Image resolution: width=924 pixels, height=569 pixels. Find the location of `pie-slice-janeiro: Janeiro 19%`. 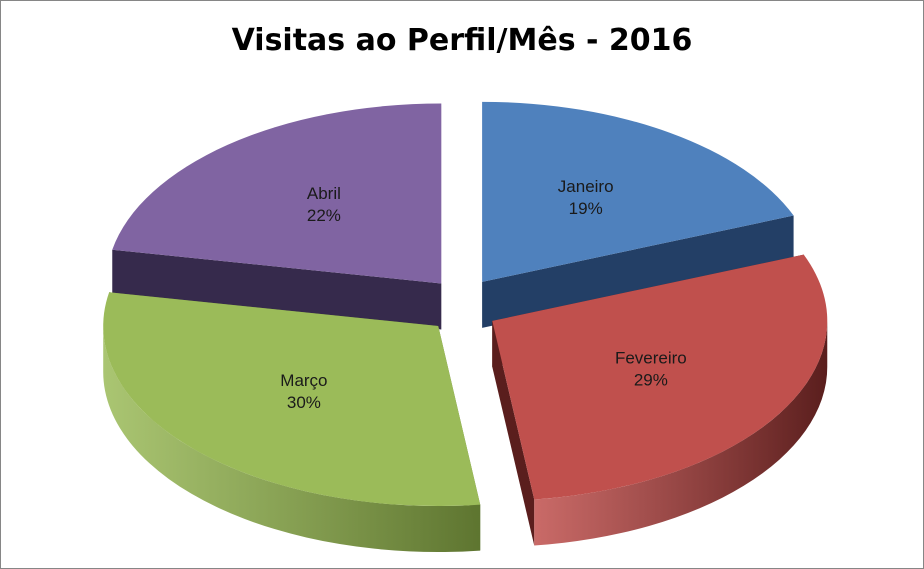

pie-slice-janeiro: Janeiro 19% is located at coordinates (638, 214).